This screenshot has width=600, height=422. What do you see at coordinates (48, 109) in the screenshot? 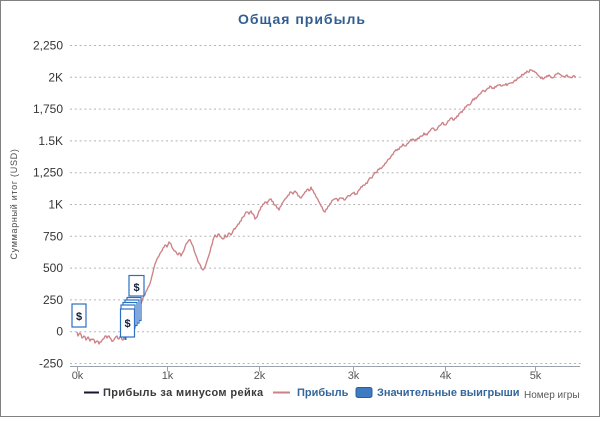
I see `svg-text: 1,750` at bounding box center [48, 109].